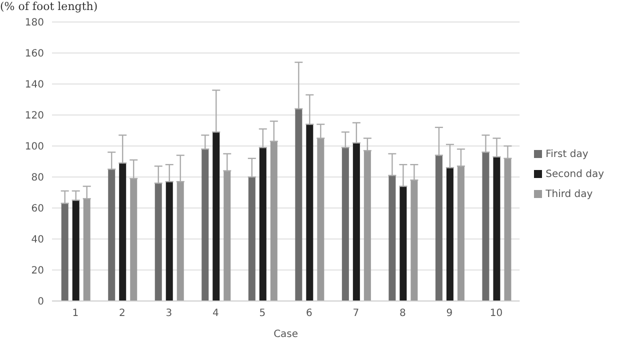 Image resolution: width=632 pixels, height=349 pixels. What do you see at coordinates (262, 314) in the screenshot?
I see `x-tick-label: 5` at bounding box center [262, 314].